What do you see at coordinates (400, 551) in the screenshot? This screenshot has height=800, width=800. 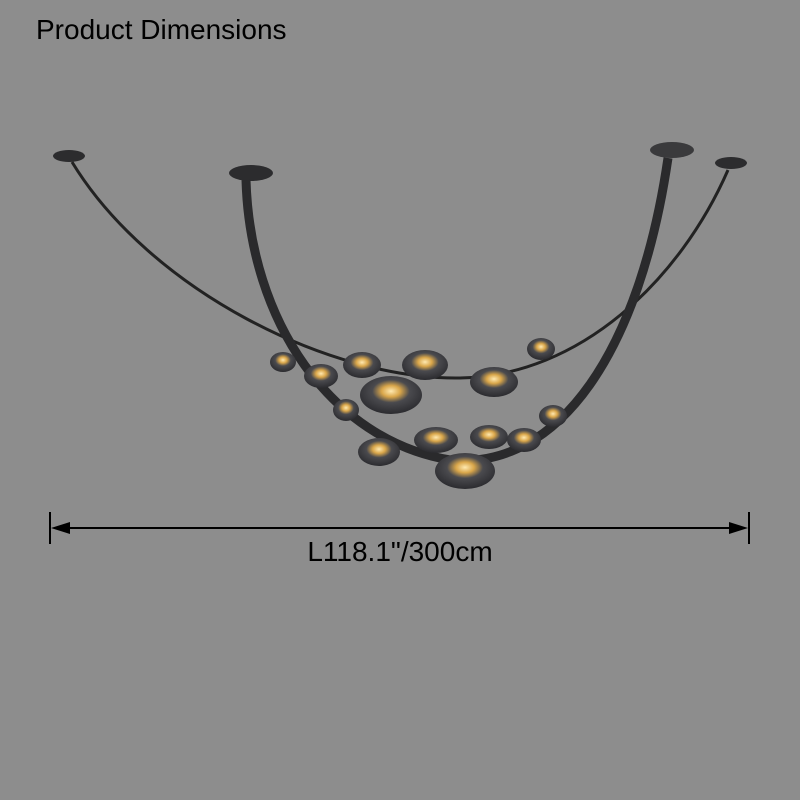 I see `length-label: L118.1"/300cm` at bounding box center [400, 551].